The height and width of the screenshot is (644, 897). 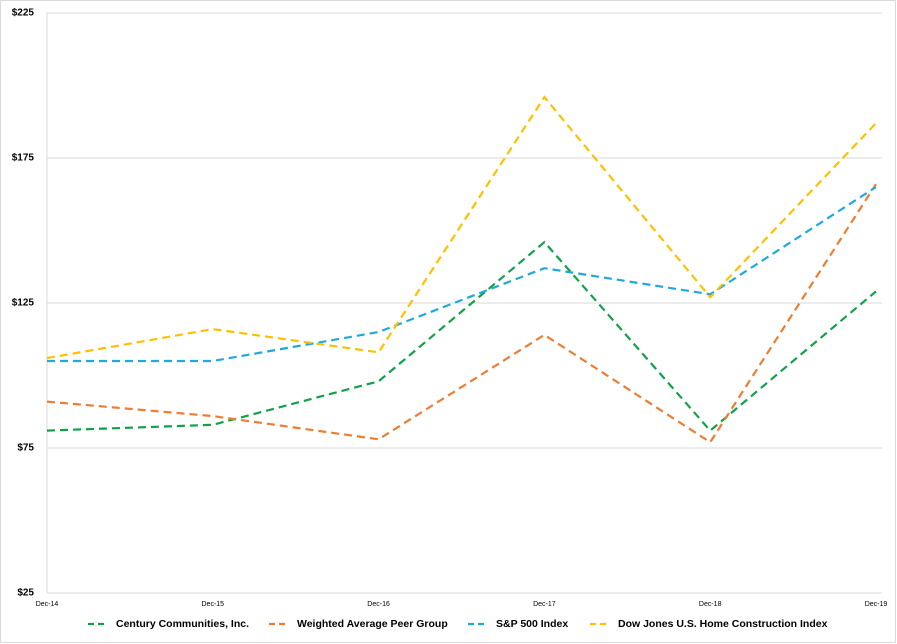 What do you see at coordinates (25, 448) in the screenshot?
I see `y-tick-label: $75` at bounding box center [25, 448].